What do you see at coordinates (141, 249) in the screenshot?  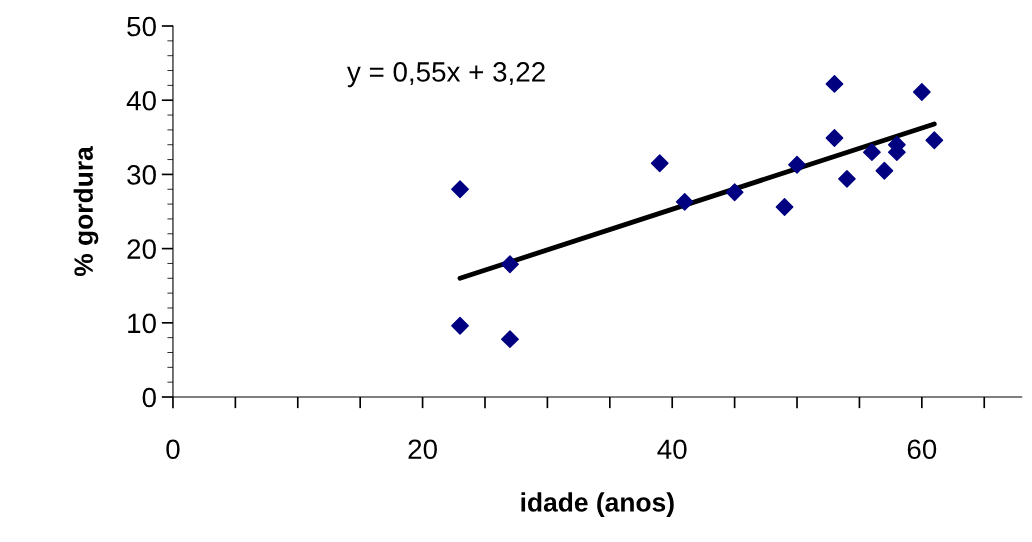 I see `y-tick-label: 20` at bounding box center [141, 249].